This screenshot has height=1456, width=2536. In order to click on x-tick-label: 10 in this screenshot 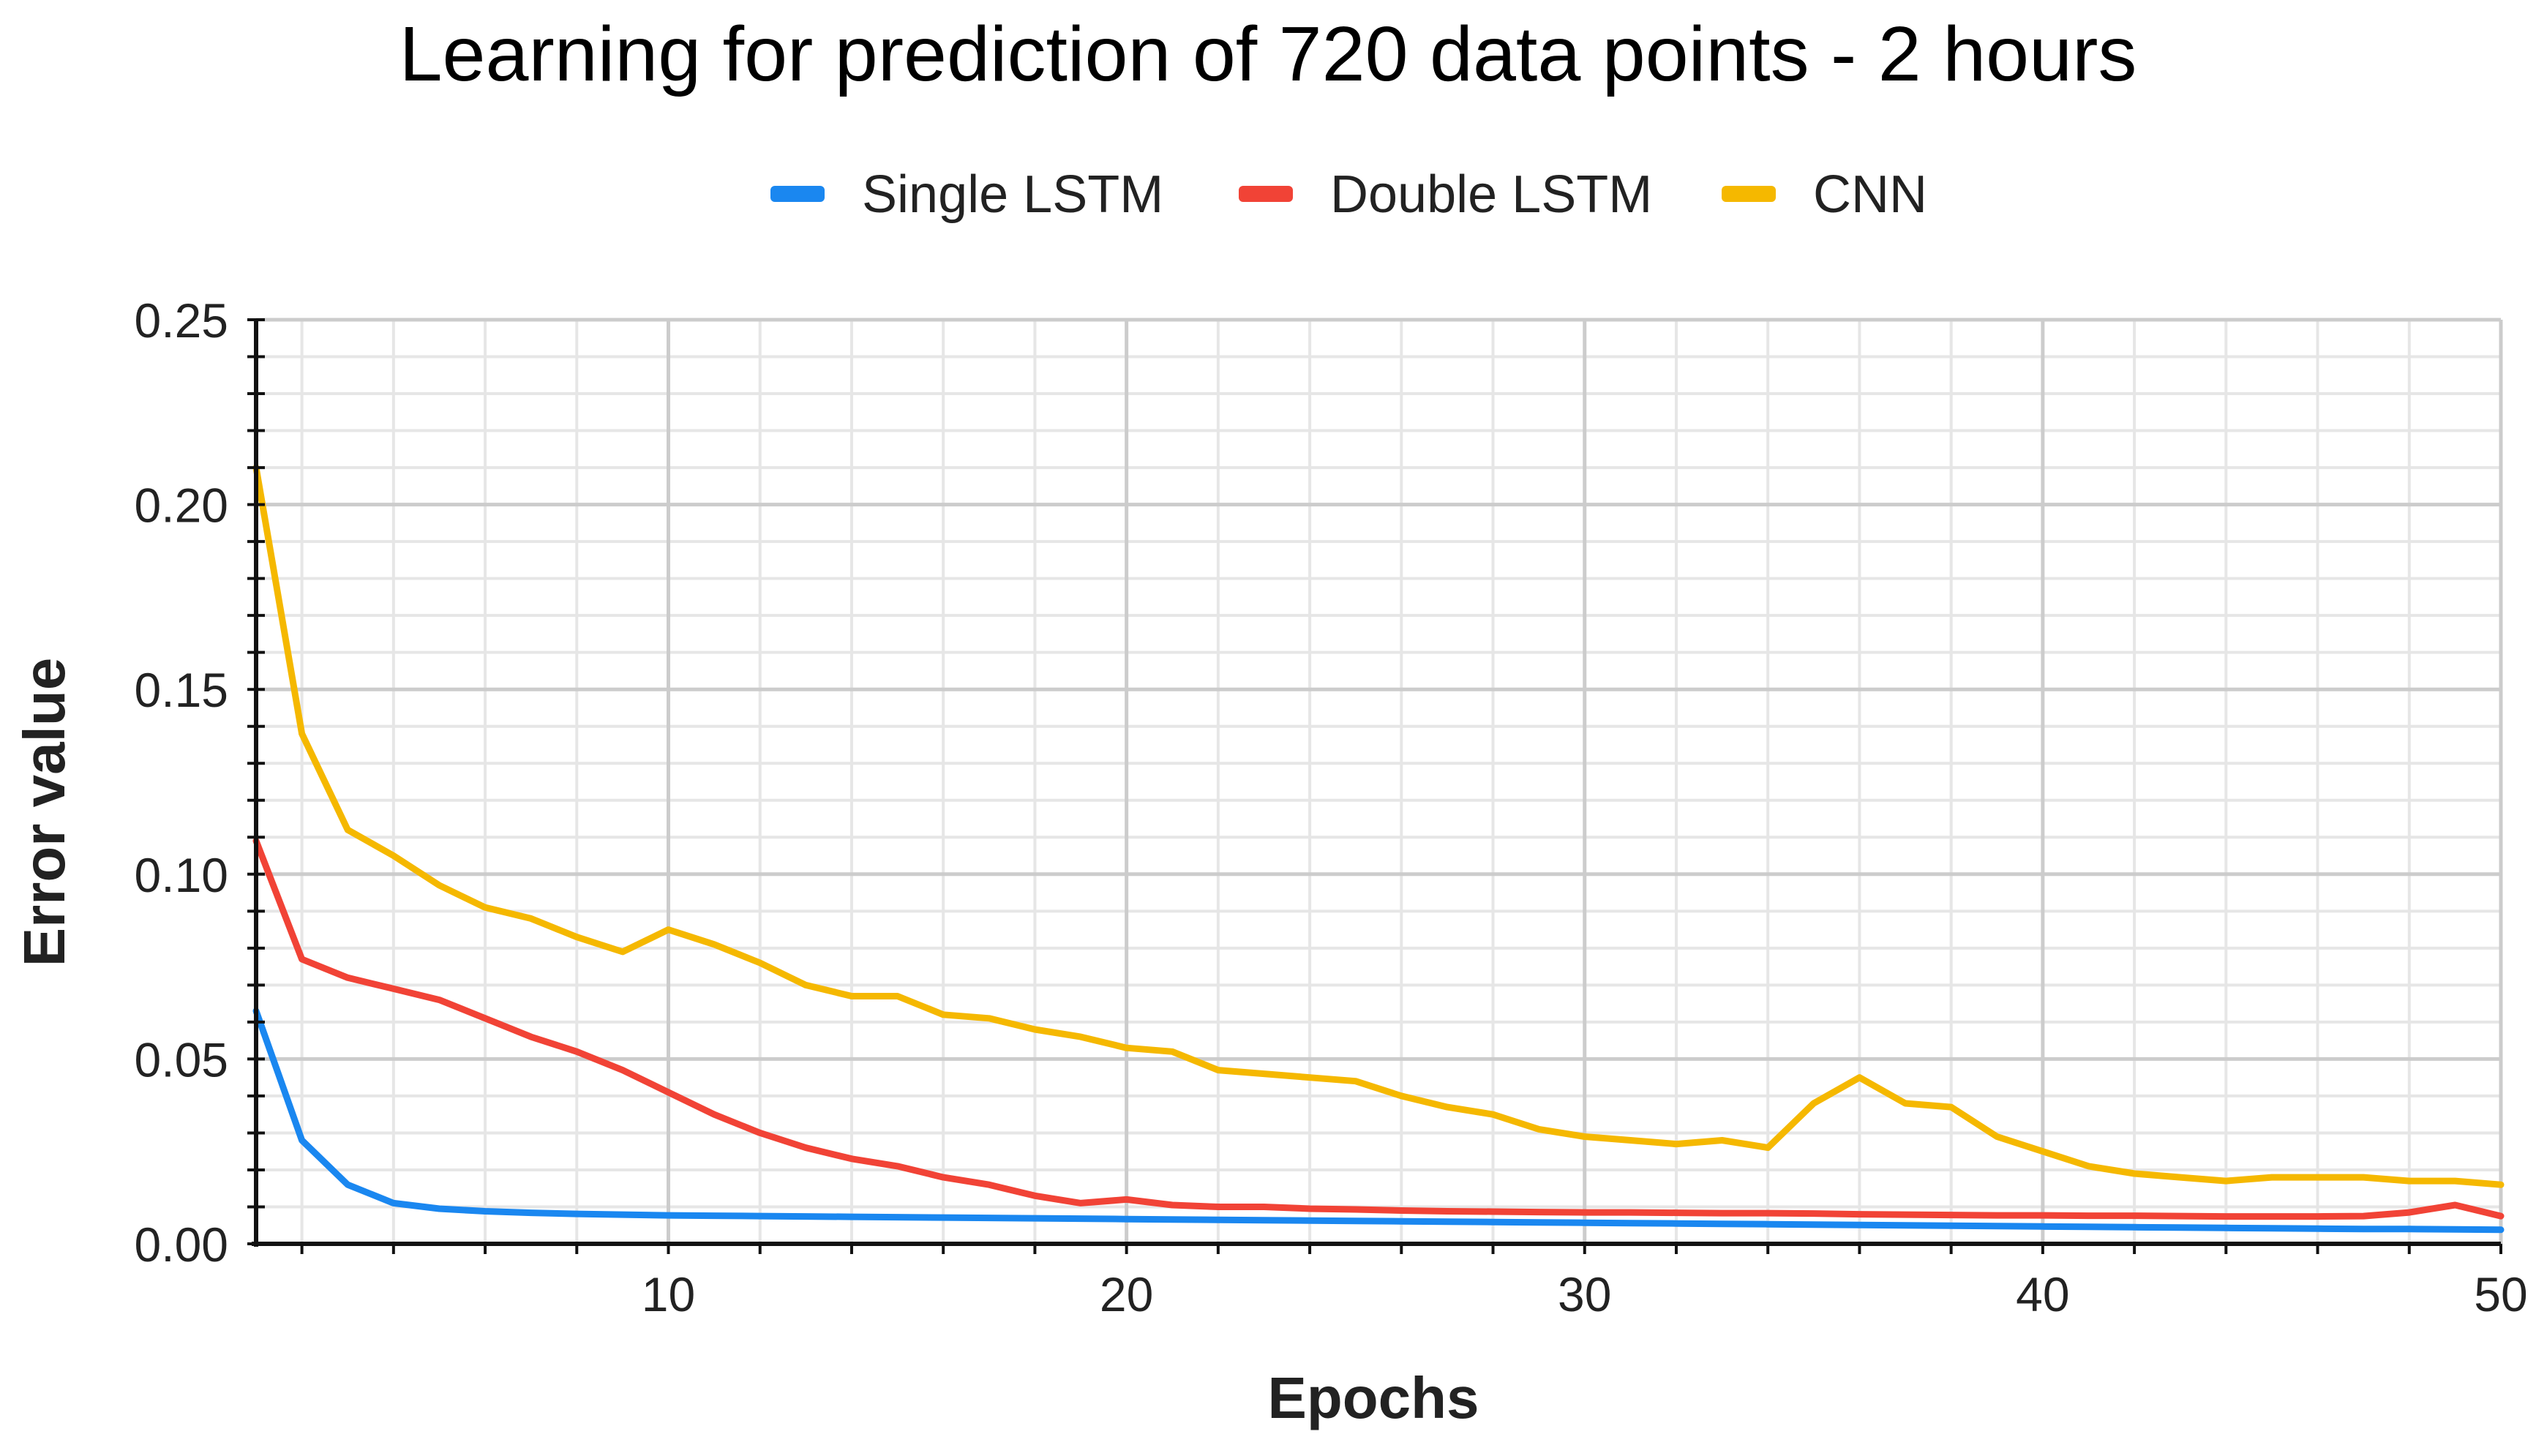, I will do `click(668, 1294)`.